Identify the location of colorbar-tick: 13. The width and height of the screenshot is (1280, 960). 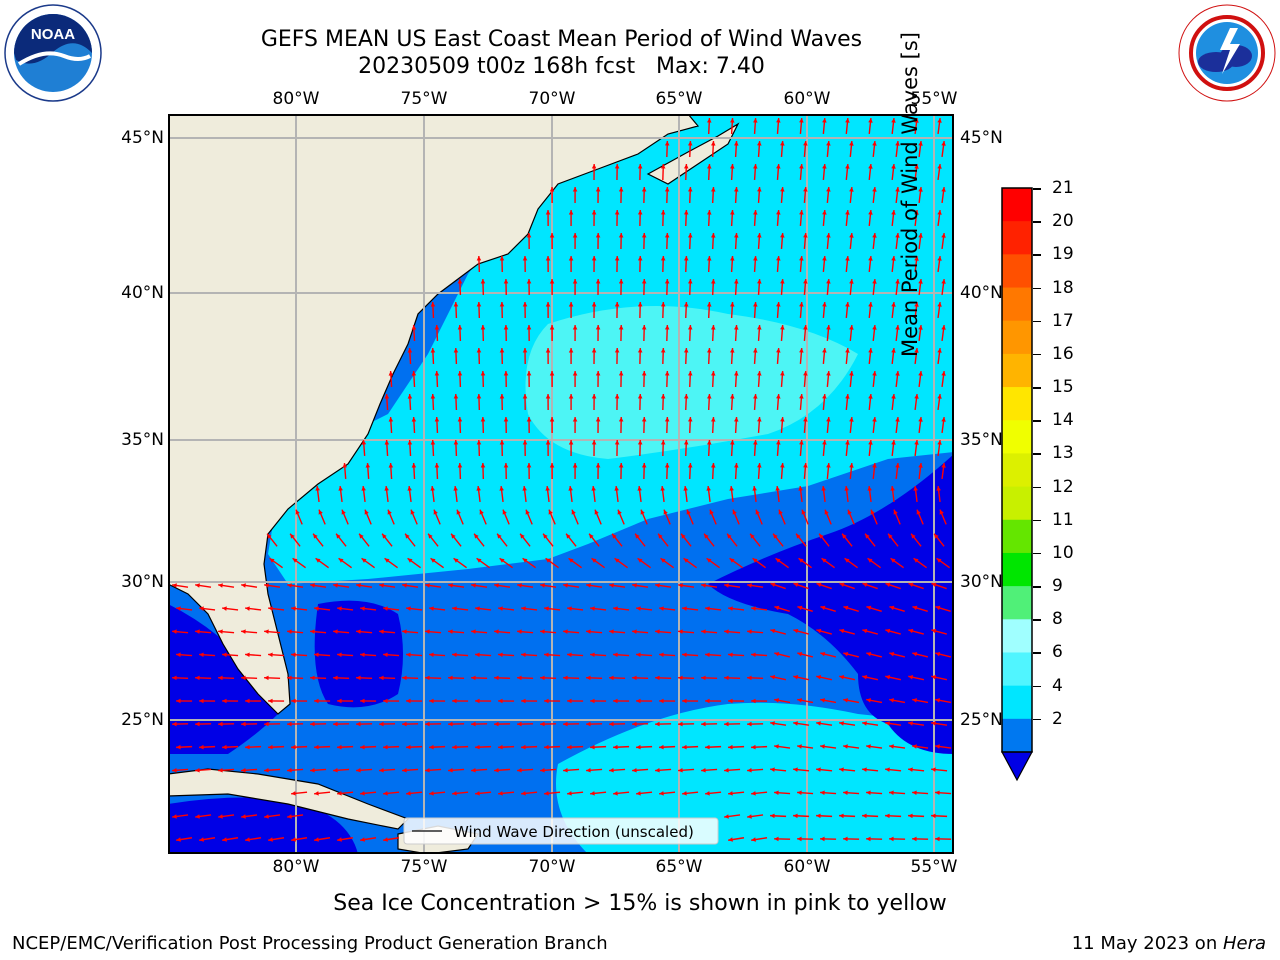
(1063, 453).